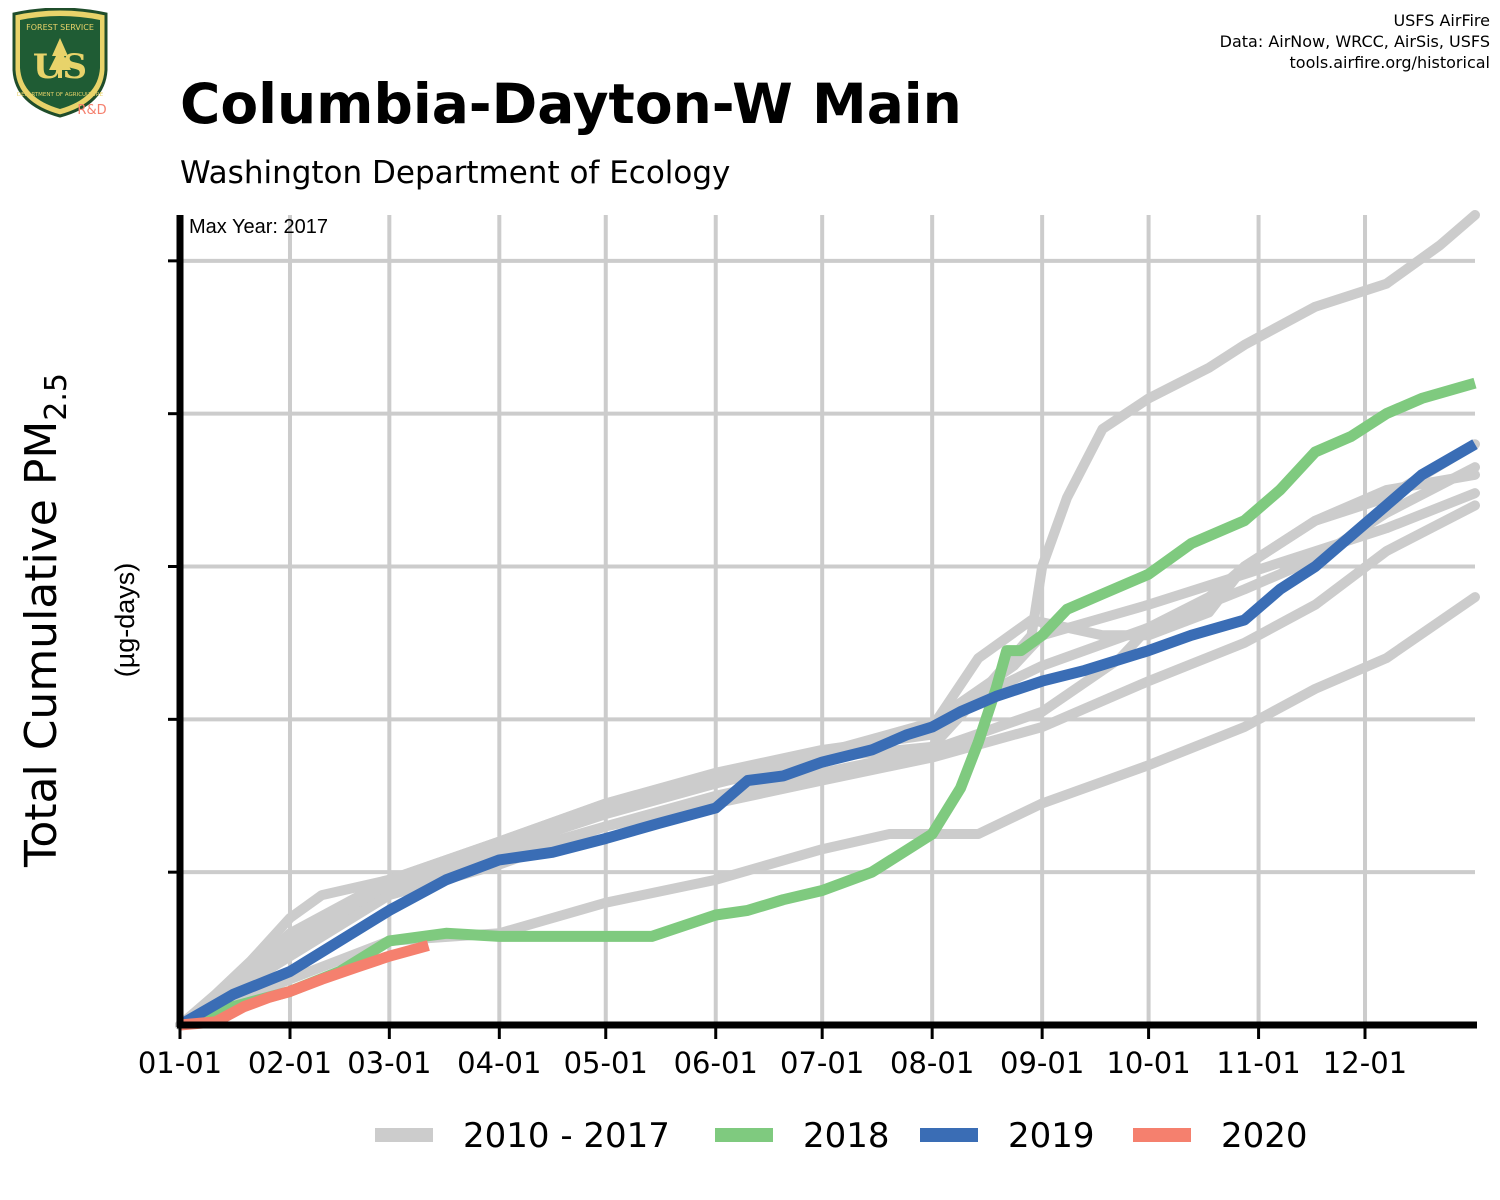 The width and height of the screenshot is (1500, 1200). Describe the element at coordinates (389, 1063) in the screenshot. I see `x-tick-label: 03-01` at that location.